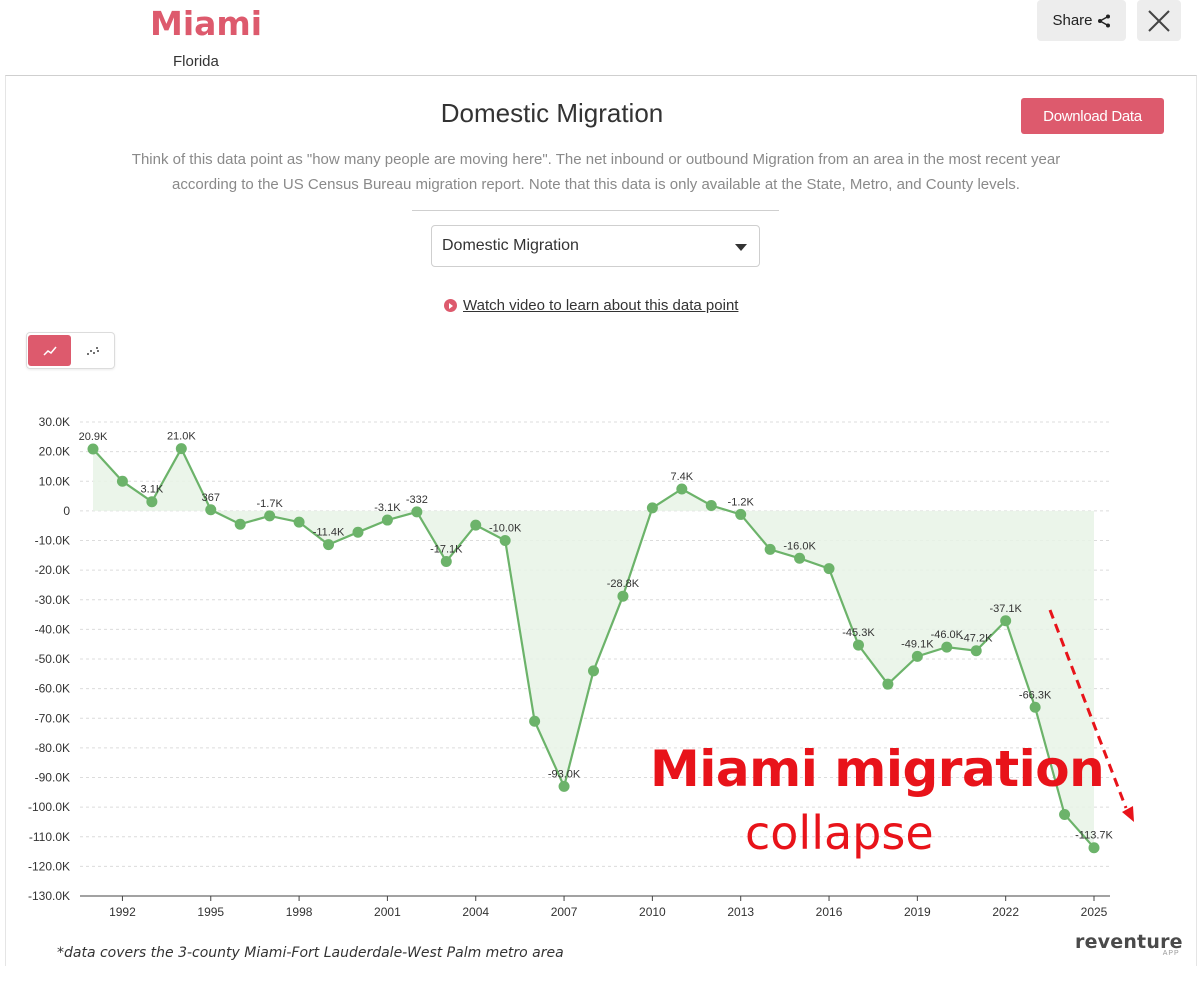 This screenshot has height=987, width=1200. What do you see at coordinates (1094, 836) in the screenshot?
I see `data-label: -113.7K` at bounding box center [1094, 836].